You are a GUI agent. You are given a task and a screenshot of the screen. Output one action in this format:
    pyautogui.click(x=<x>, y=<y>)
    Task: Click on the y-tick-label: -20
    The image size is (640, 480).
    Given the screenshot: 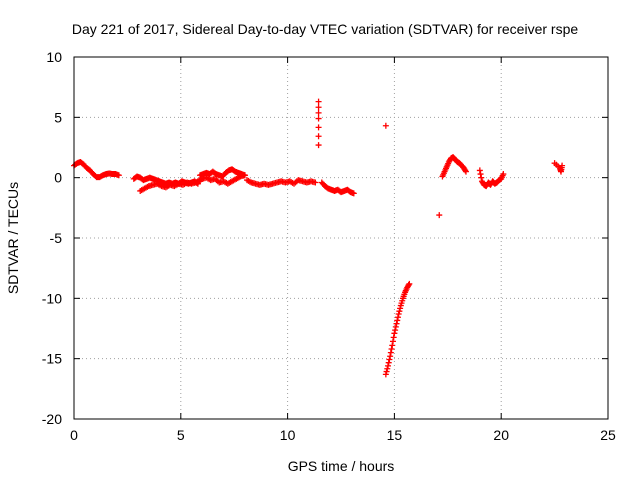 What is the action you would take?
    pyautogui.click(x=52, y=419)
    